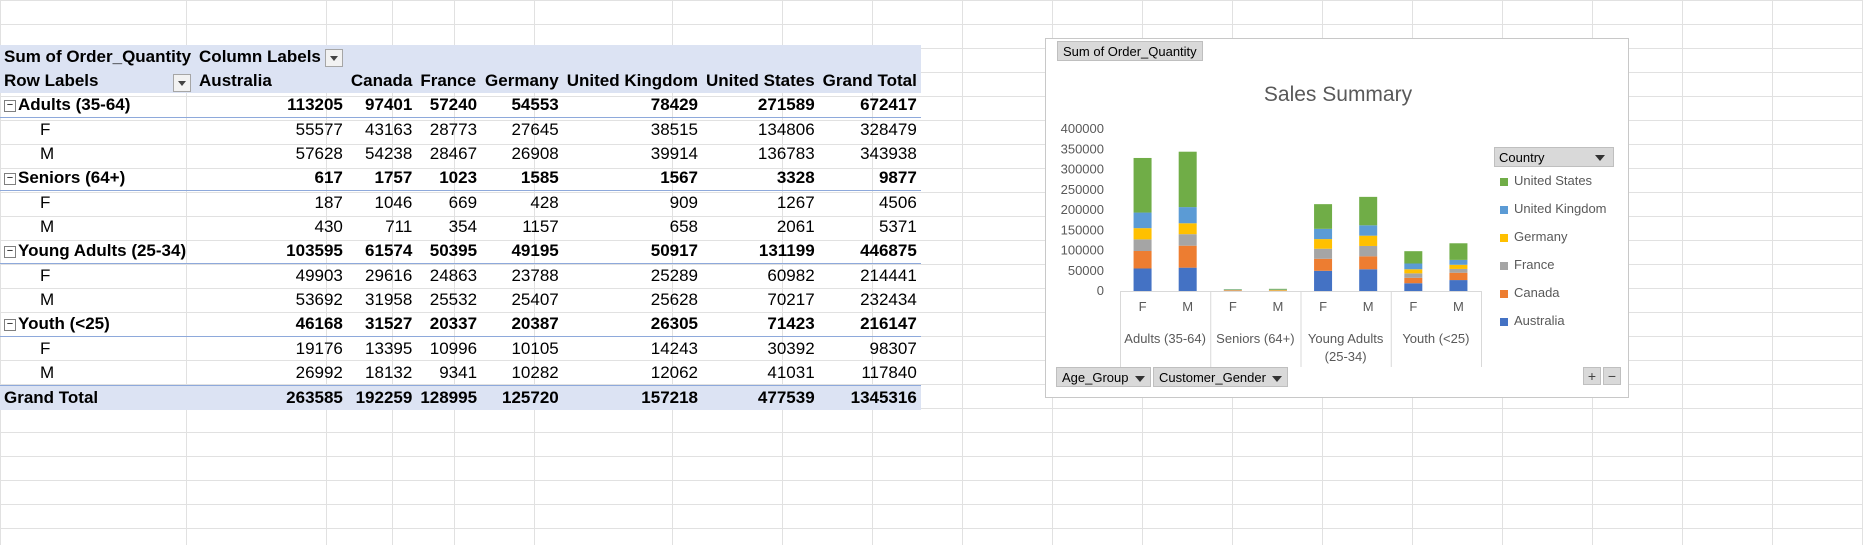 Image resolution: width=1863 pixels, height=545 pixels. Describe the element at coordinates (453, 299) in the screenshot. I see `value-cell: 25532` at that location.